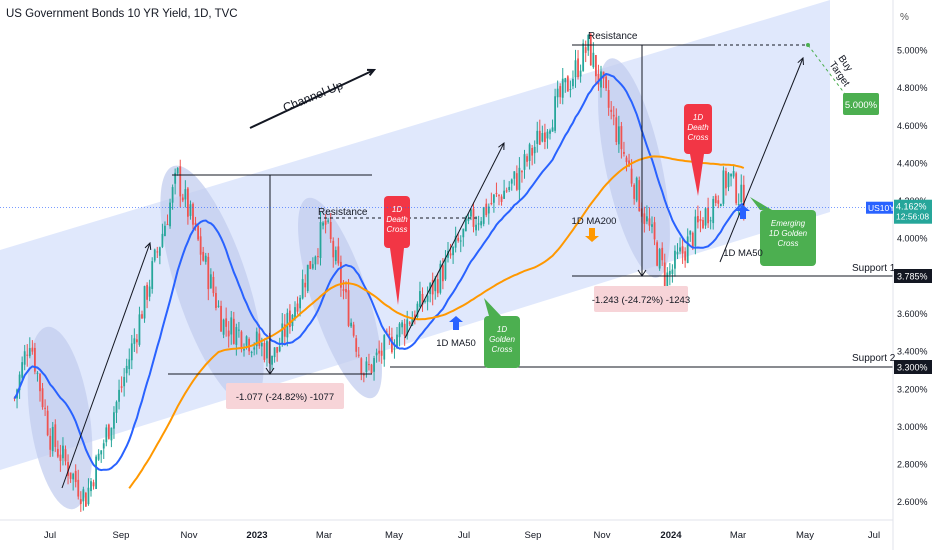 This screenshot has width=932, height=550. Describe the element at coordinates (397, 276) in the screenshot. I see `death-cross-1-tag-pointer` at that location.